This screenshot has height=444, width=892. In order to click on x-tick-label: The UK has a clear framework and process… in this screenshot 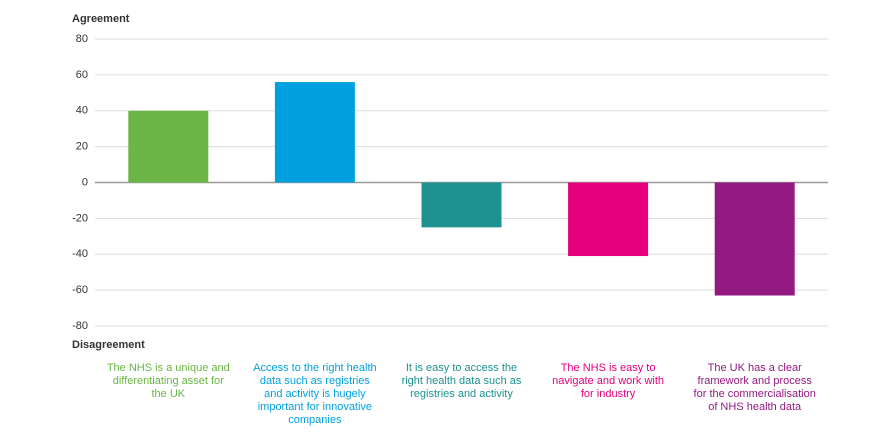, I will do `click(754, 387)`.